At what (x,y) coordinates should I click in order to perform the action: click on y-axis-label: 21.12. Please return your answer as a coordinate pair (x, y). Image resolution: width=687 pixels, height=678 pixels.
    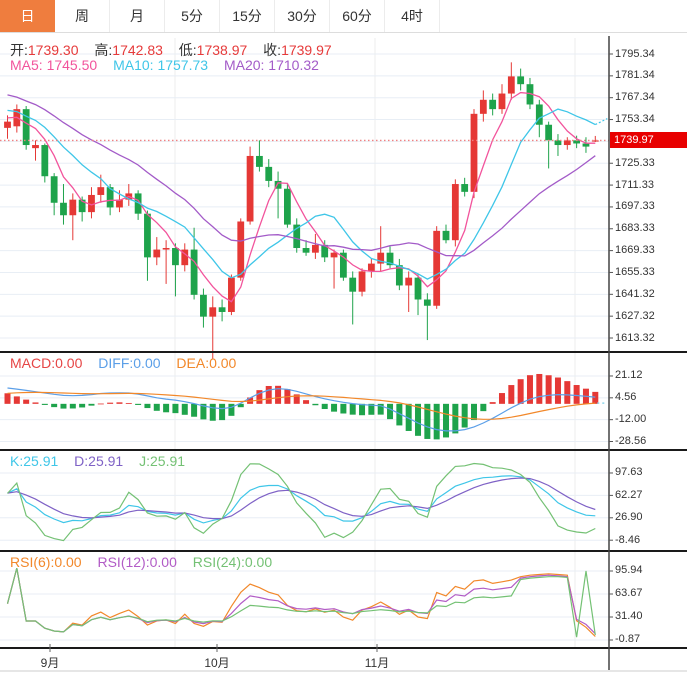
    Looking at the image, I should click on (629, 375).